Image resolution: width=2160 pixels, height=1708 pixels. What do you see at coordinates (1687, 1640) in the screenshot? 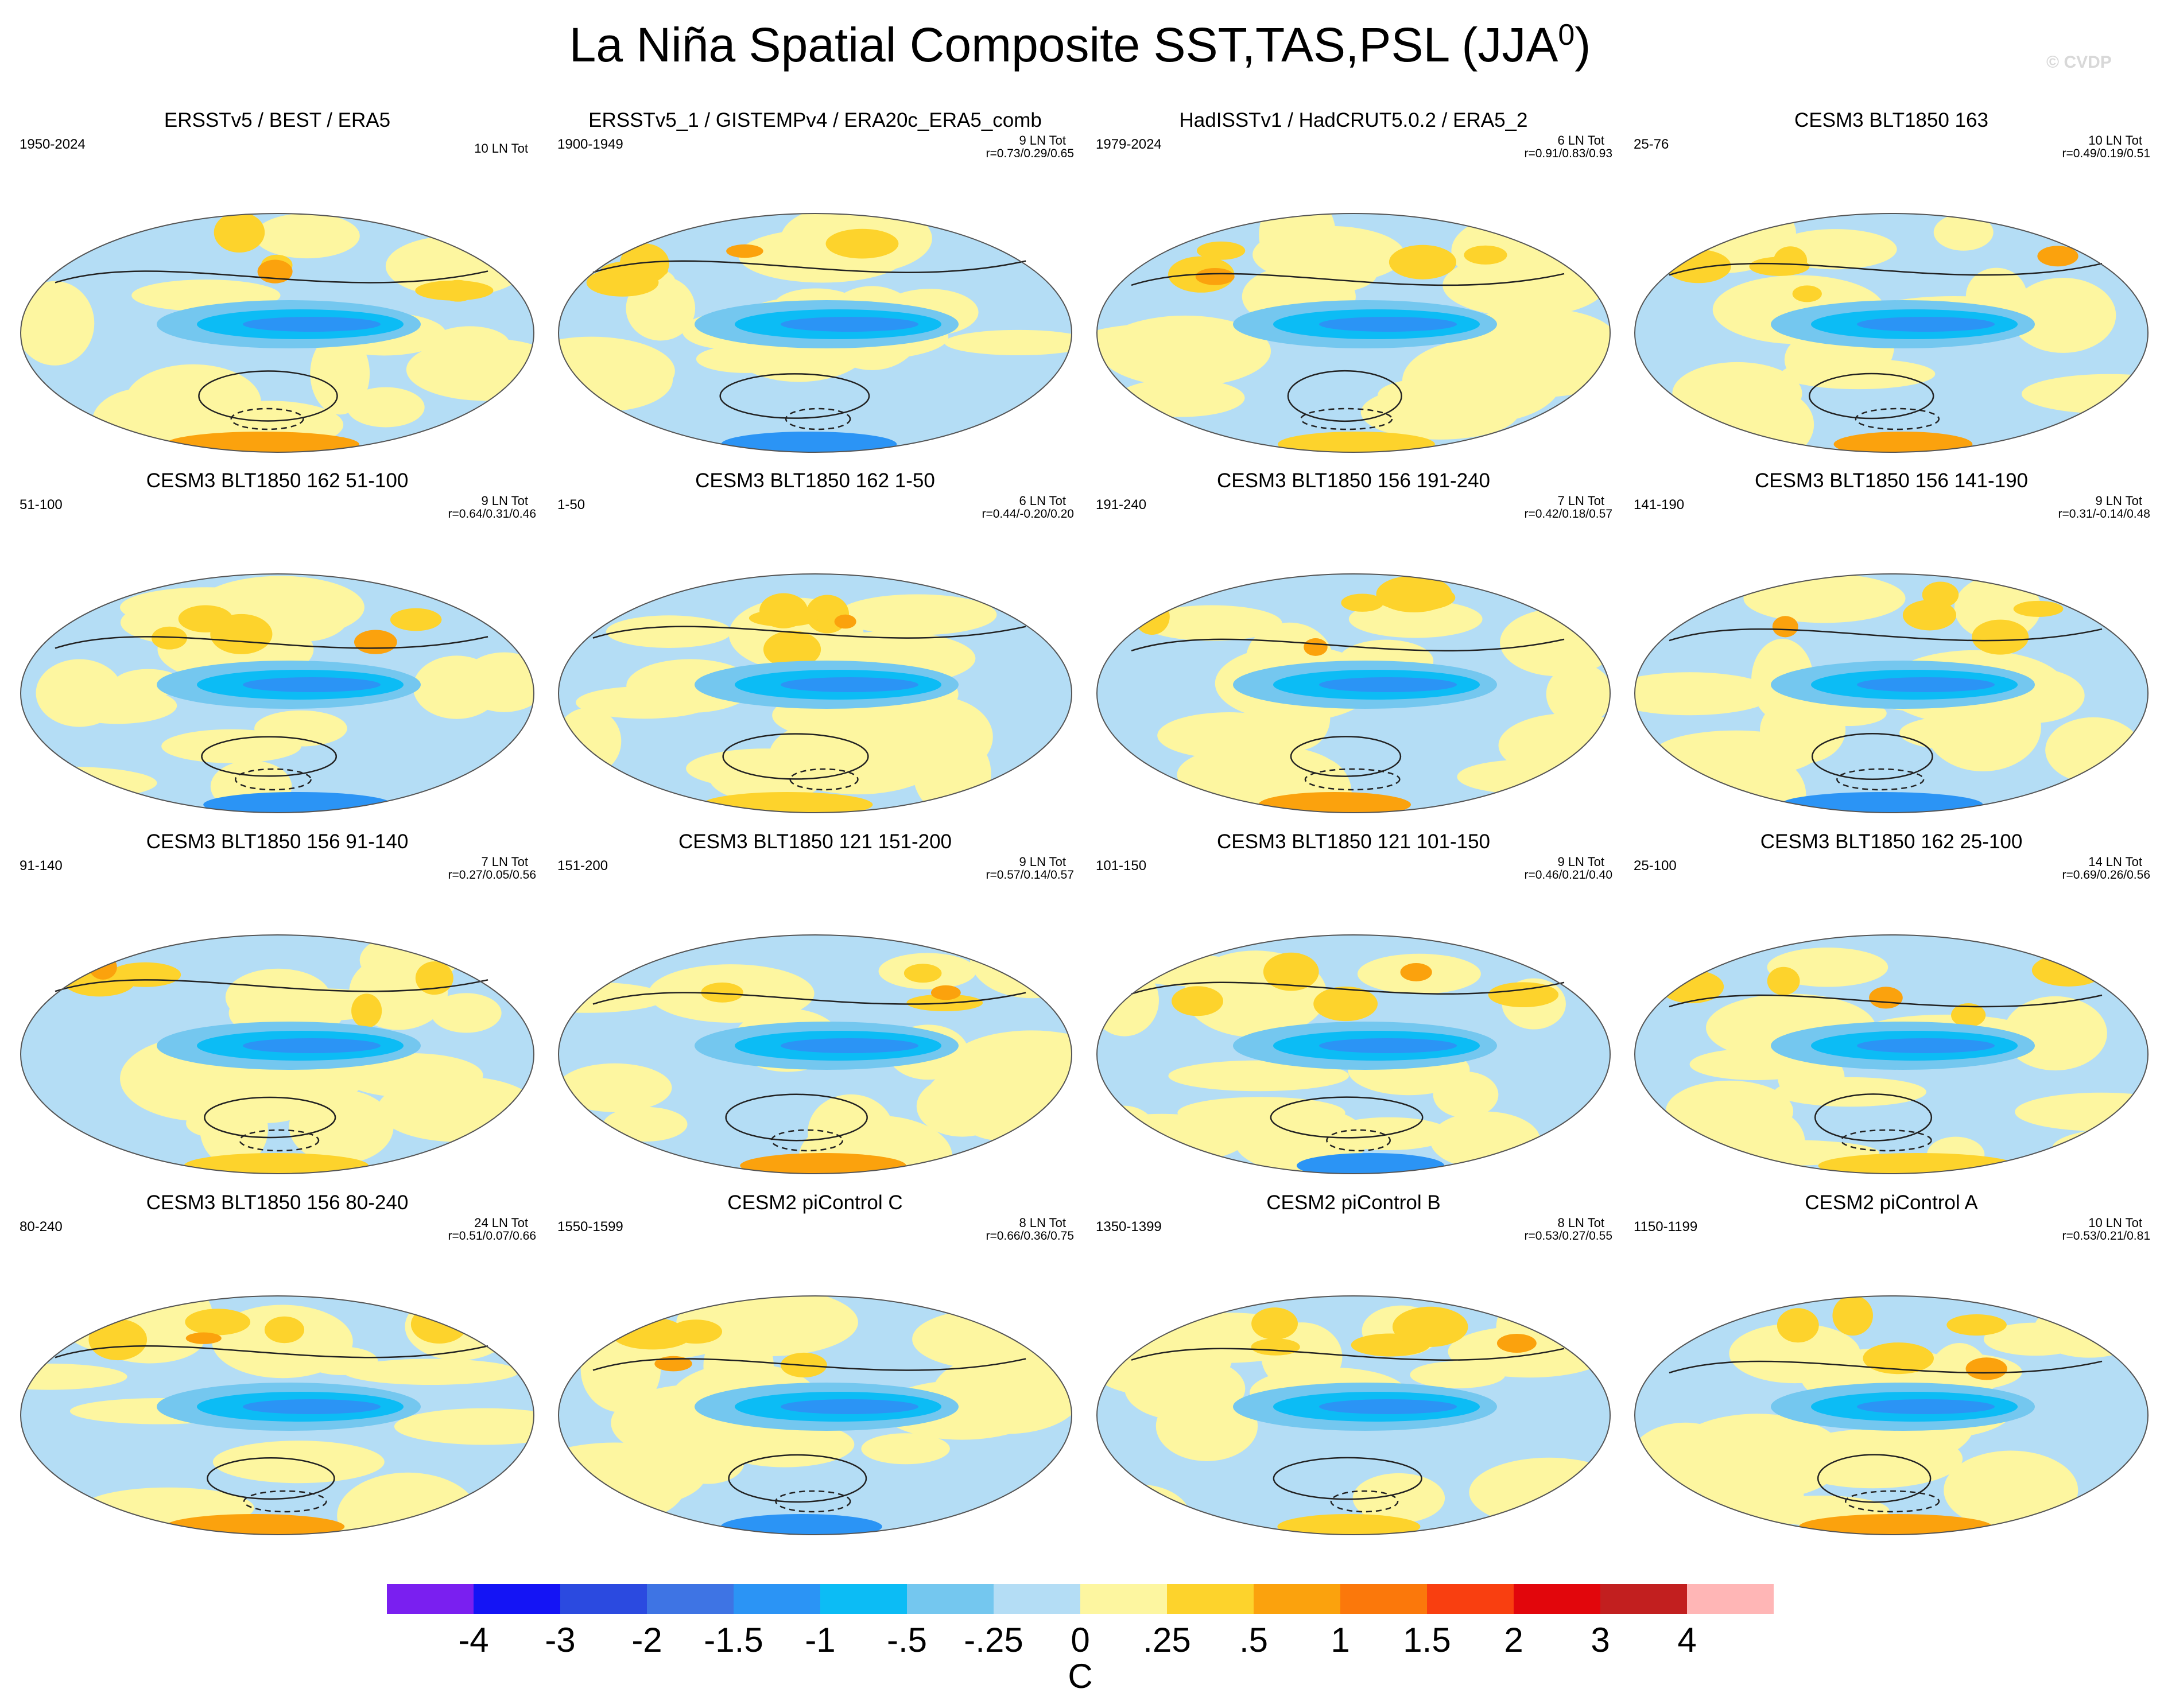
I see `colorbar-tick-label: 4` at bounding box center [1687, 1640].